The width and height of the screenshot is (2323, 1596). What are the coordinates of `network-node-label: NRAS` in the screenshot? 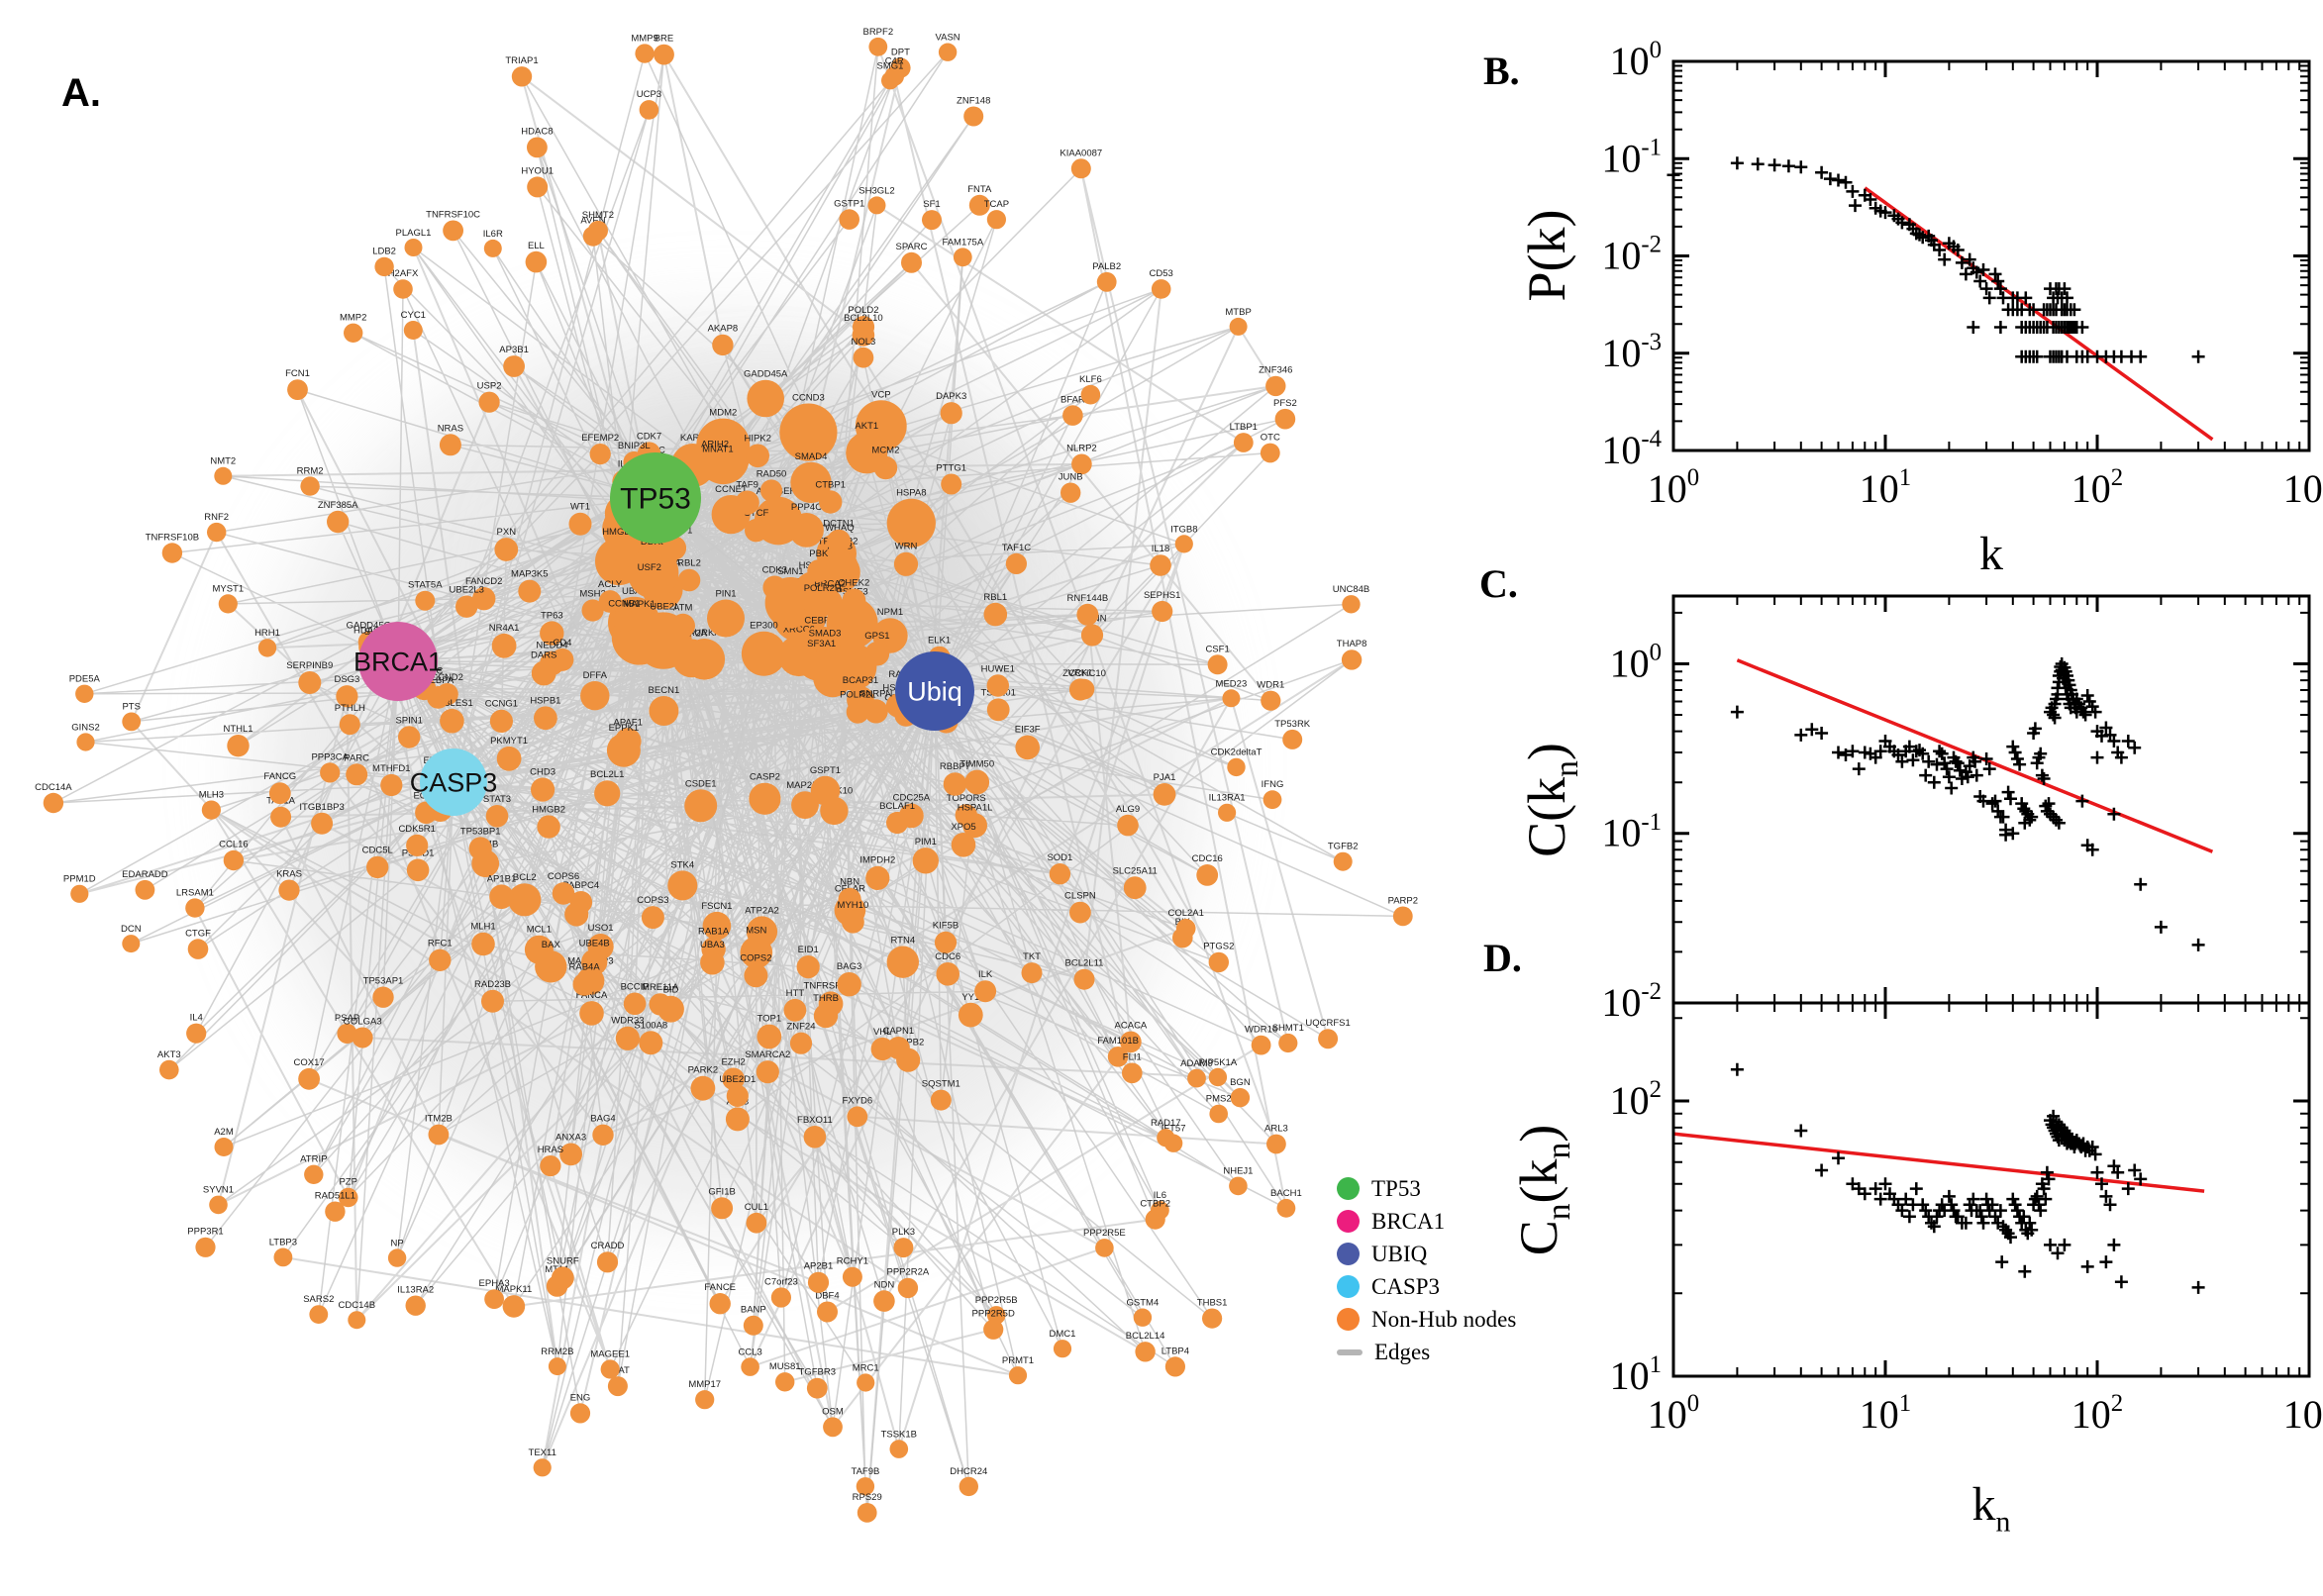 It's located at (450, 428).